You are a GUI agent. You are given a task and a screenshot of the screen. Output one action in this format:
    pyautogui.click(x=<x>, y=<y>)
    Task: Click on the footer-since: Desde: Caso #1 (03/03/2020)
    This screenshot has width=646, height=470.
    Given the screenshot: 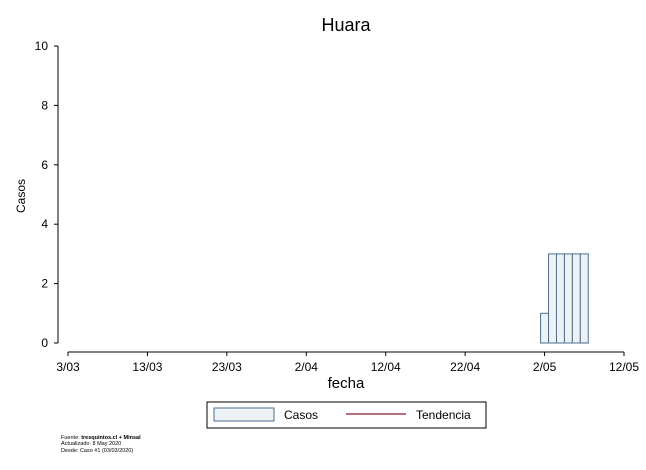 What is the action you would take?
    pyautogui.click(x=97, y=450)
    